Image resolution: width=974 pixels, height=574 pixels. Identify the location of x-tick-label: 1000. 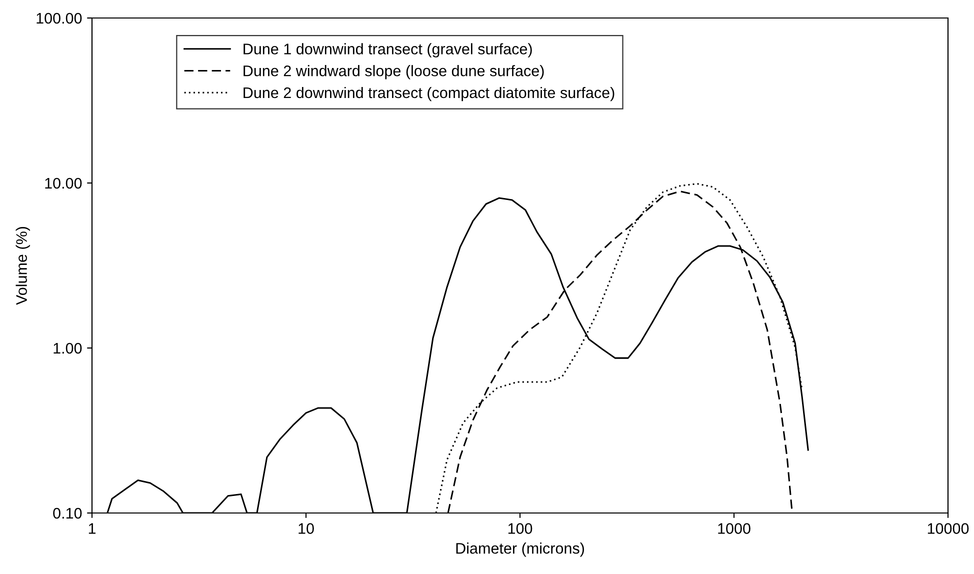
(734, 528).